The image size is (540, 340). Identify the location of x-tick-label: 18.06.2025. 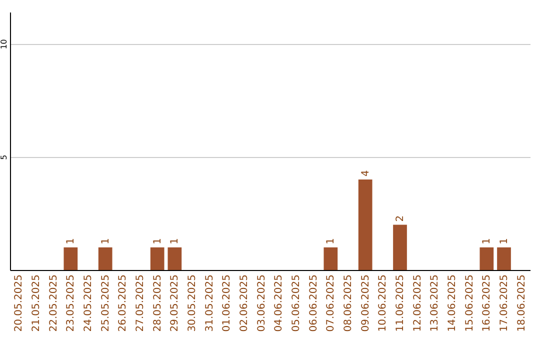
(522, 303).